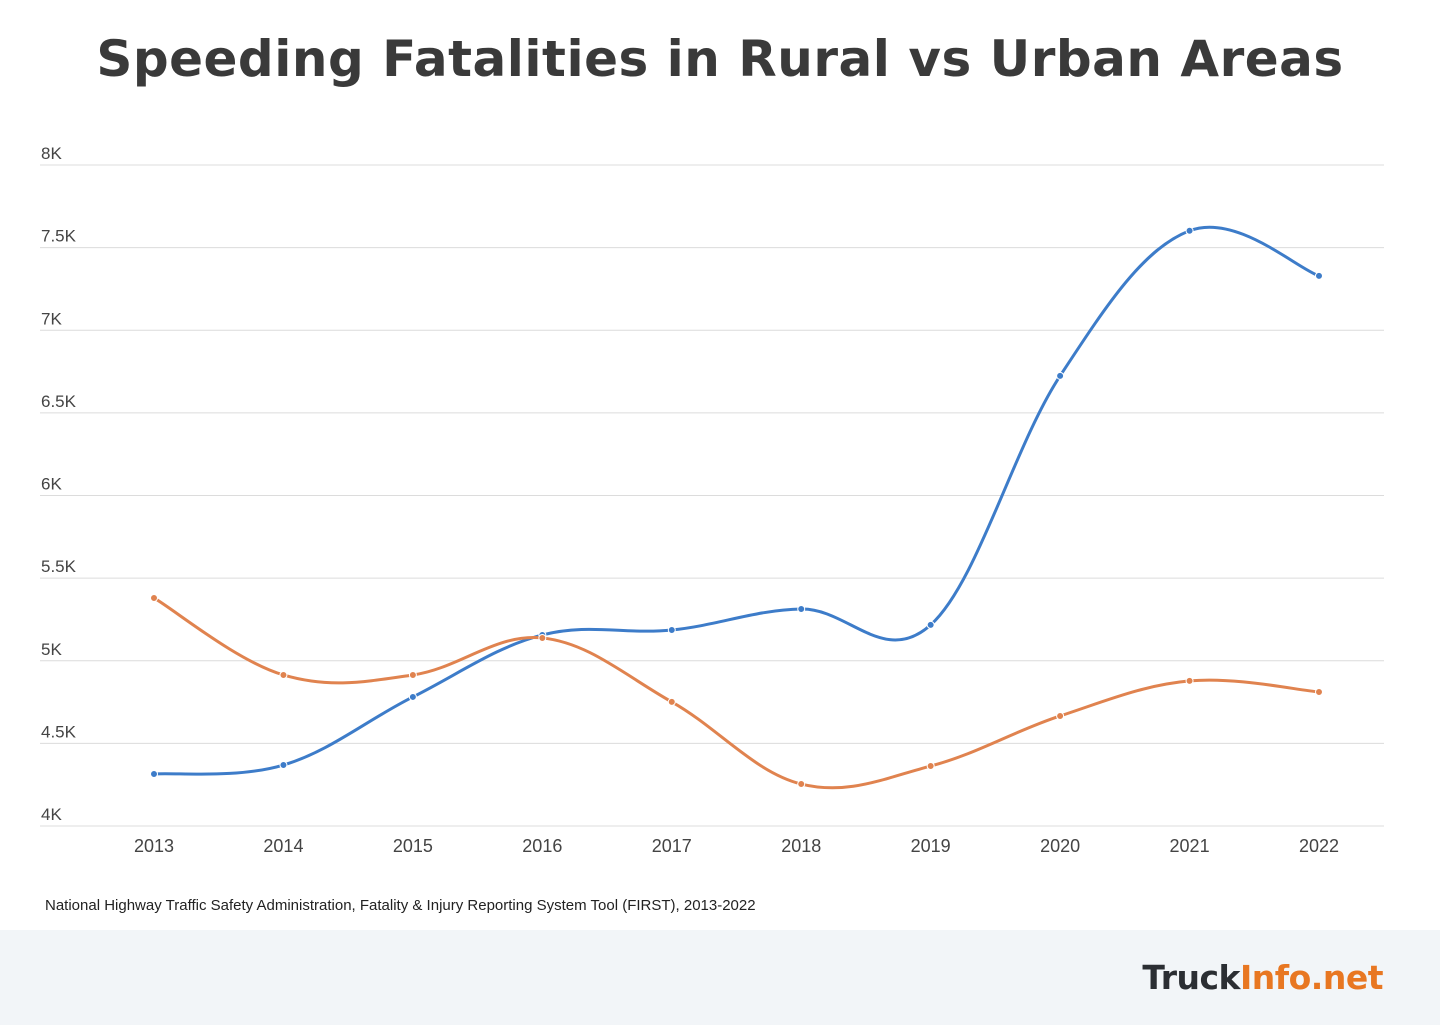  I want to click on y-tick-label: 8K, so click(51, 153).